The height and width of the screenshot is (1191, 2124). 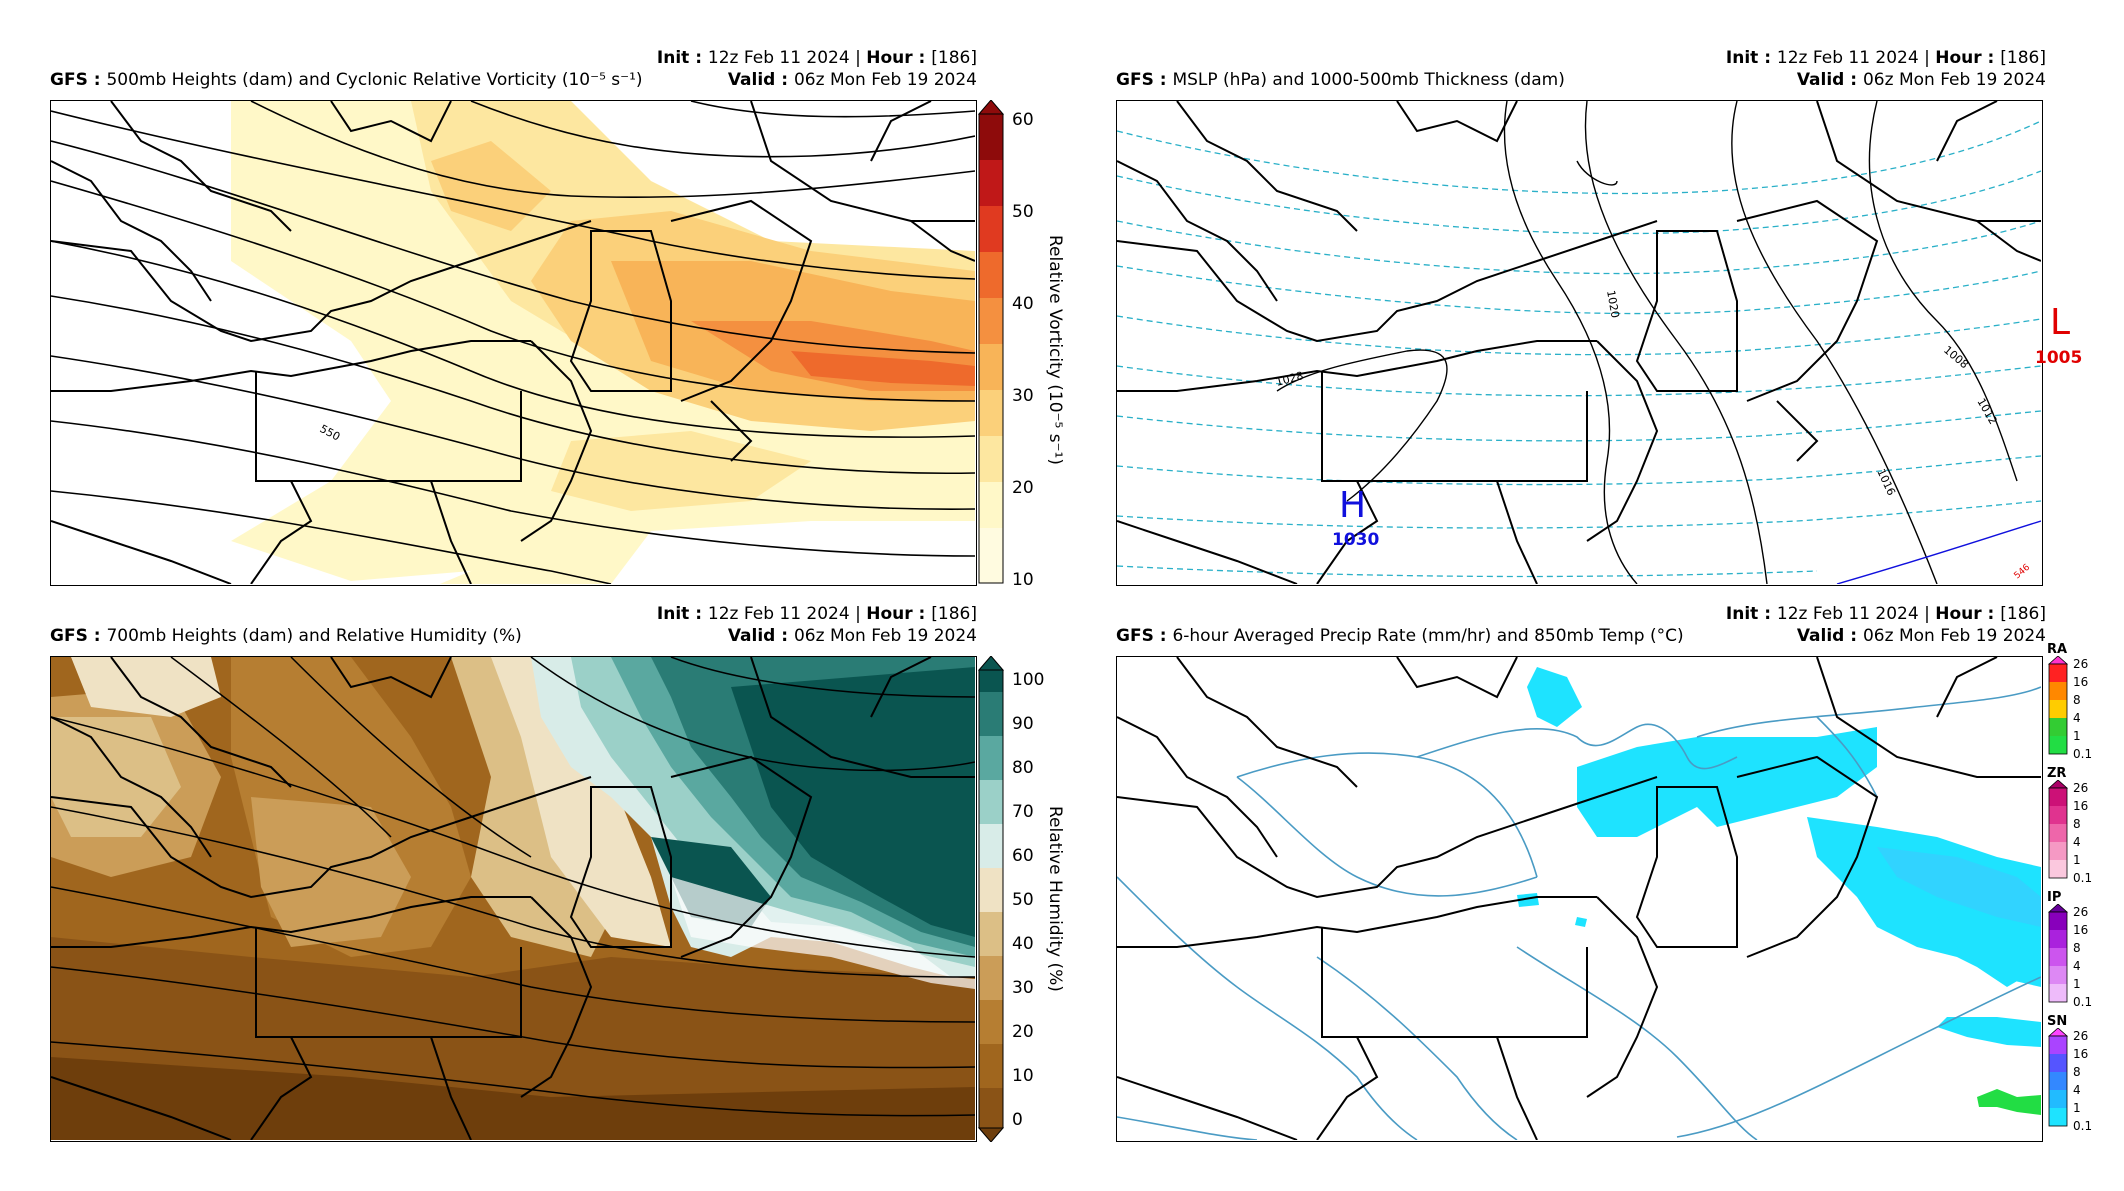 What do you see at coordinates (1028, 680) in the screenshot?
I see `colorbar-tick: 100` at bounding box center [1028, 680].